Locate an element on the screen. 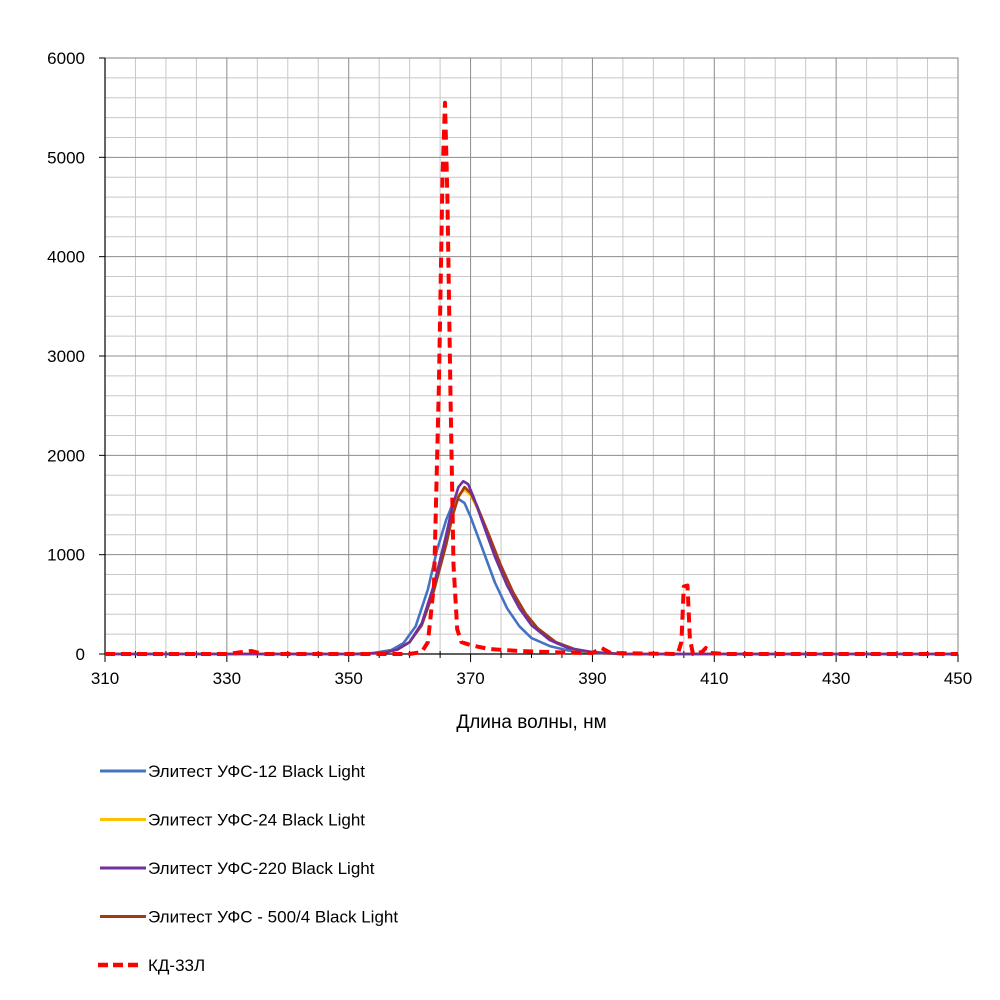  legend-label: КД-33Л is located at coordinates (176, 965).